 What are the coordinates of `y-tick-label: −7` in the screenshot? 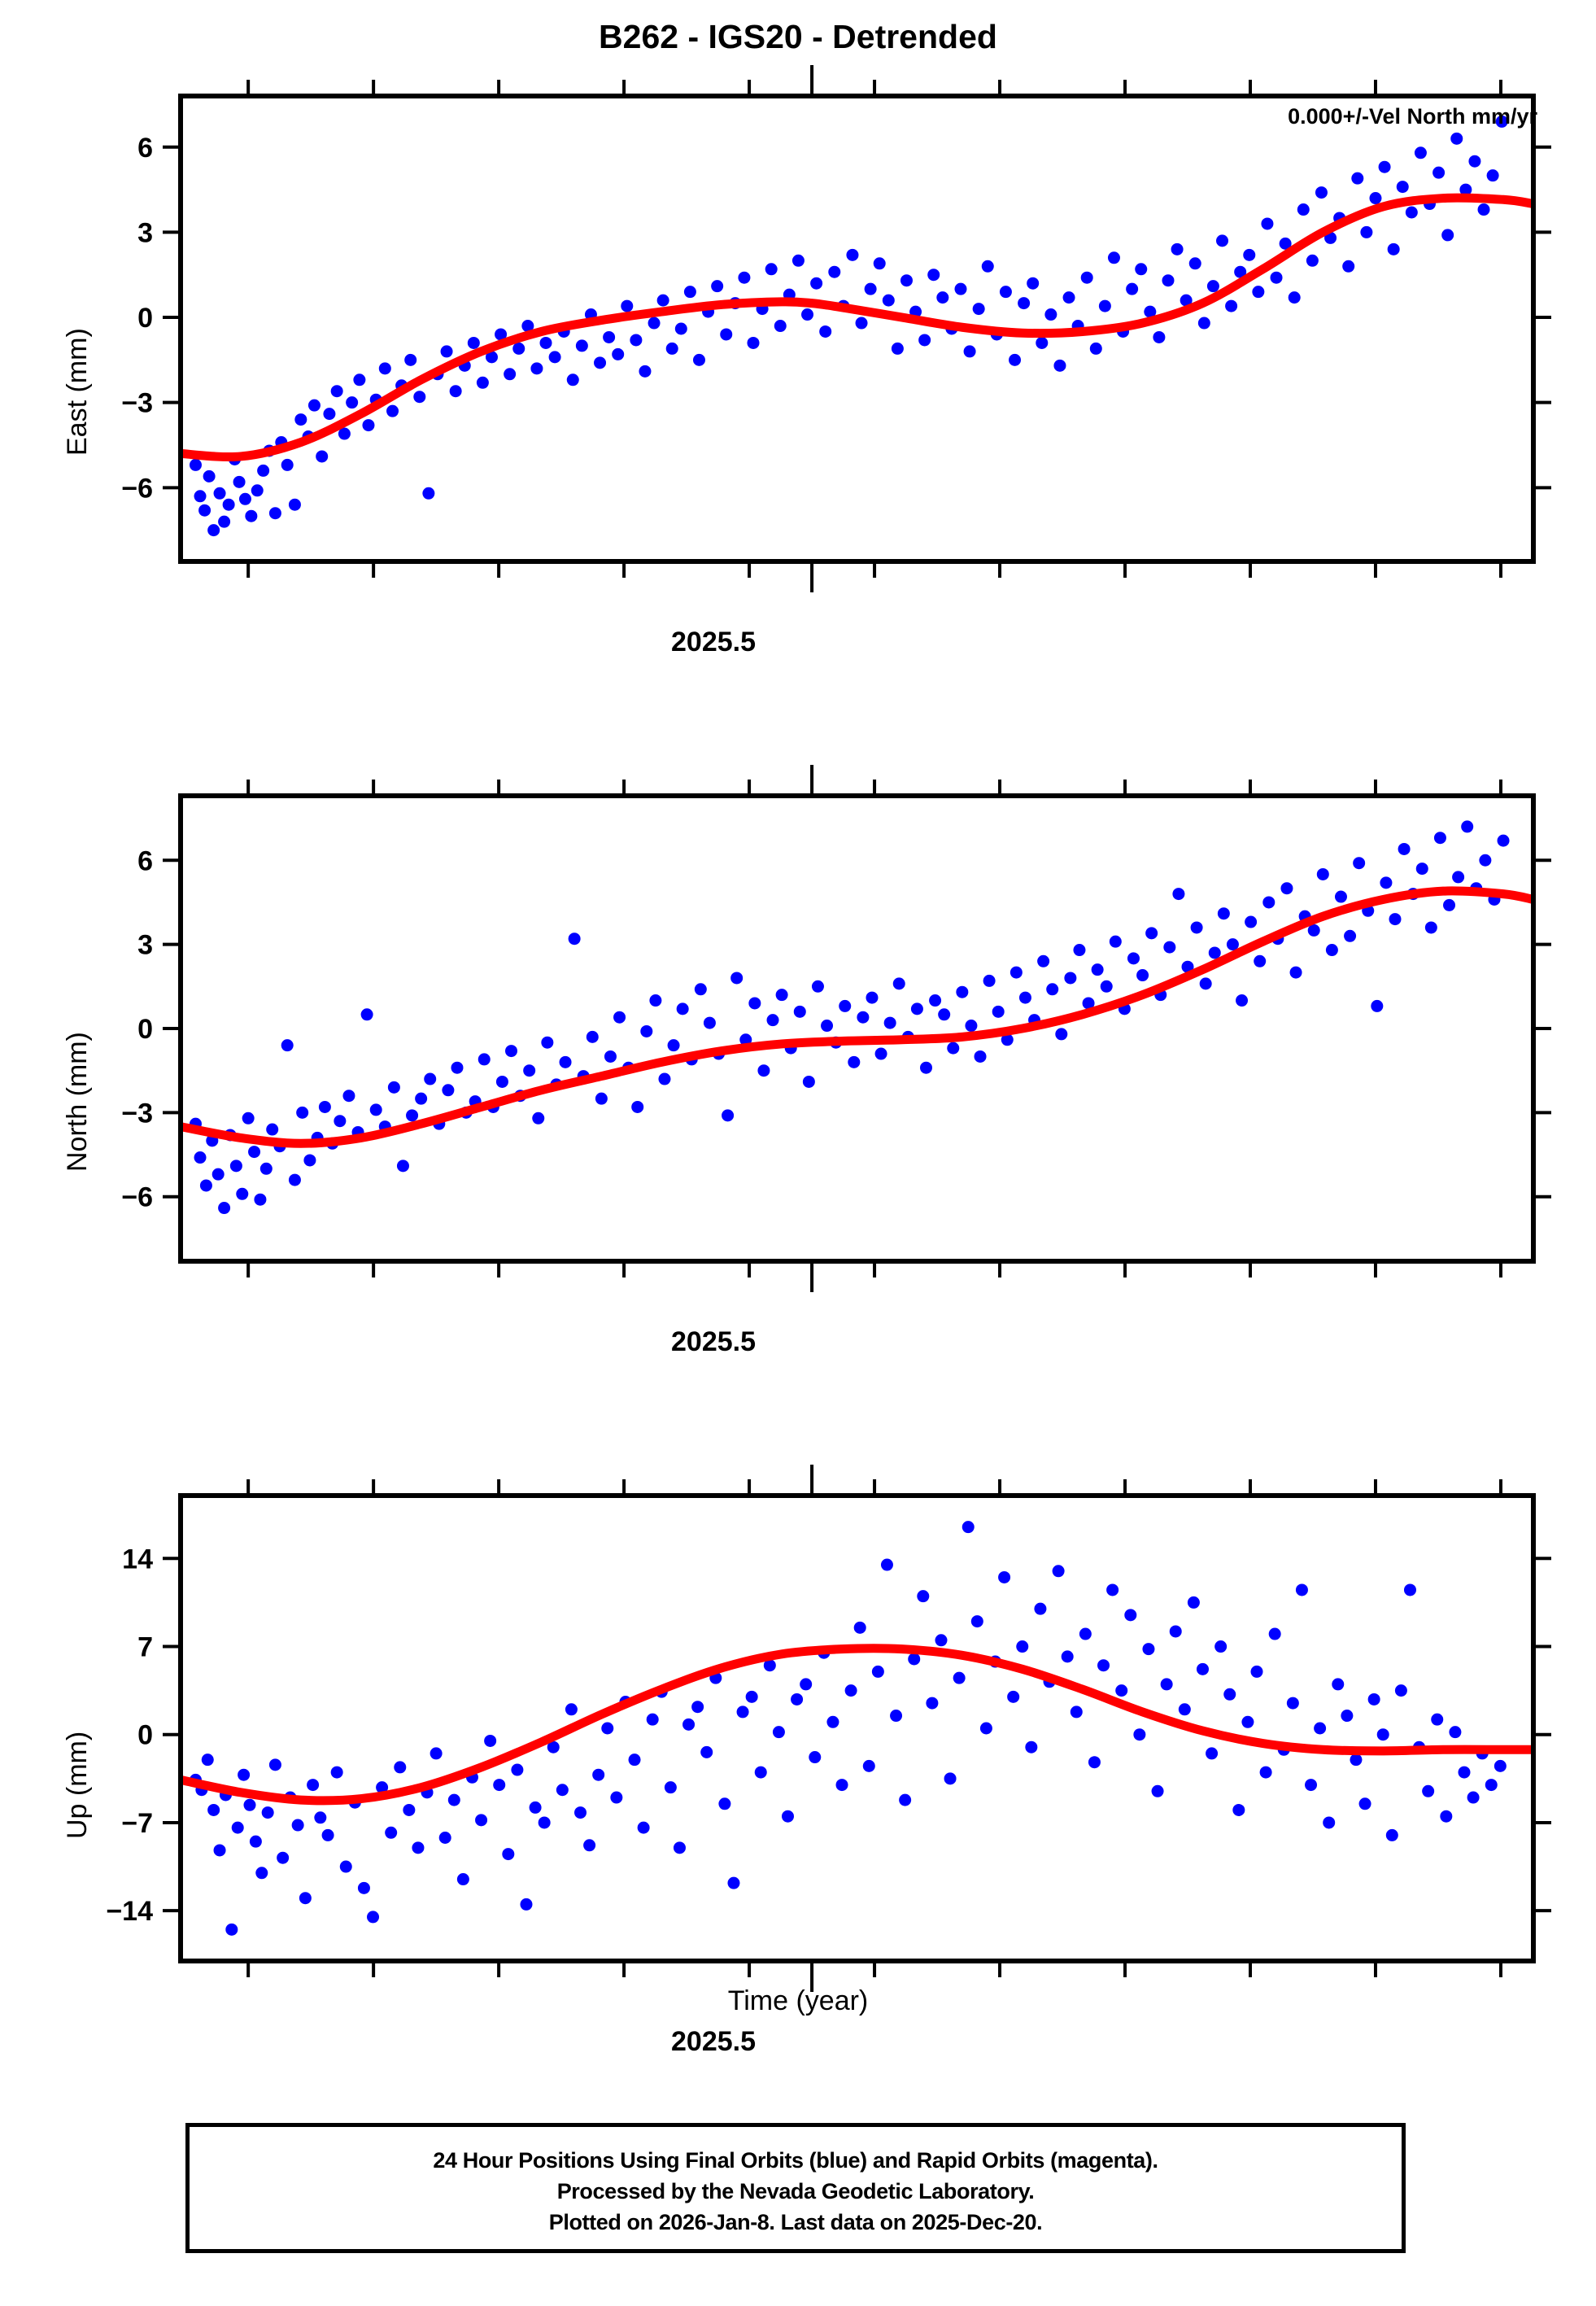 It's located at (137, 1823).